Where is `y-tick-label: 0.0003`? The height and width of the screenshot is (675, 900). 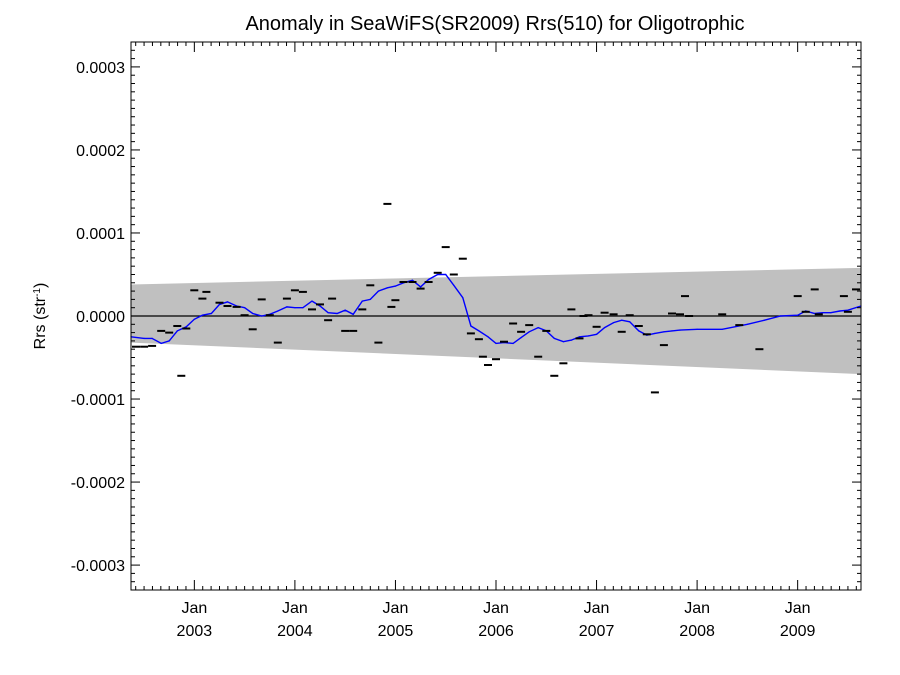 y-tick-label: 0.0003 is located at coordinates (100, 68).